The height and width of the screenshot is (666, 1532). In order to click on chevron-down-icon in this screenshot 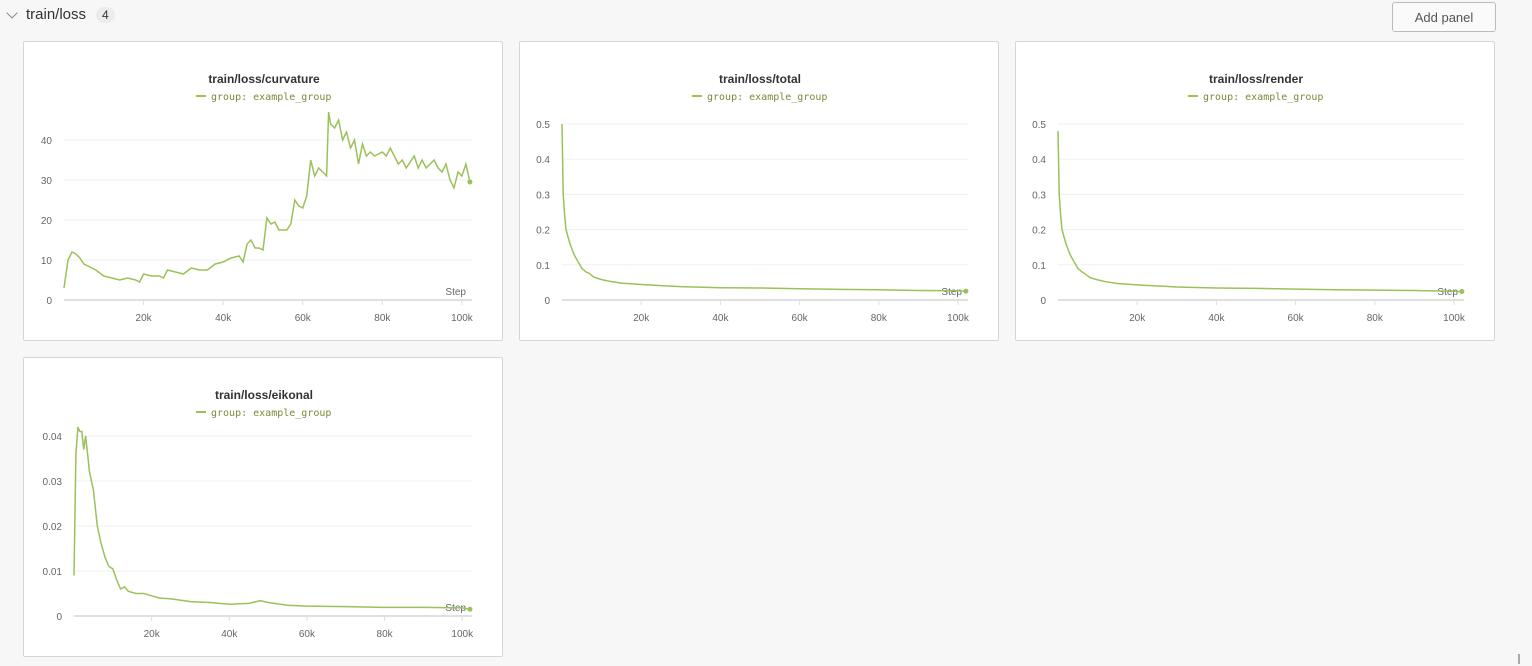, I will do `click(12, 12)`.